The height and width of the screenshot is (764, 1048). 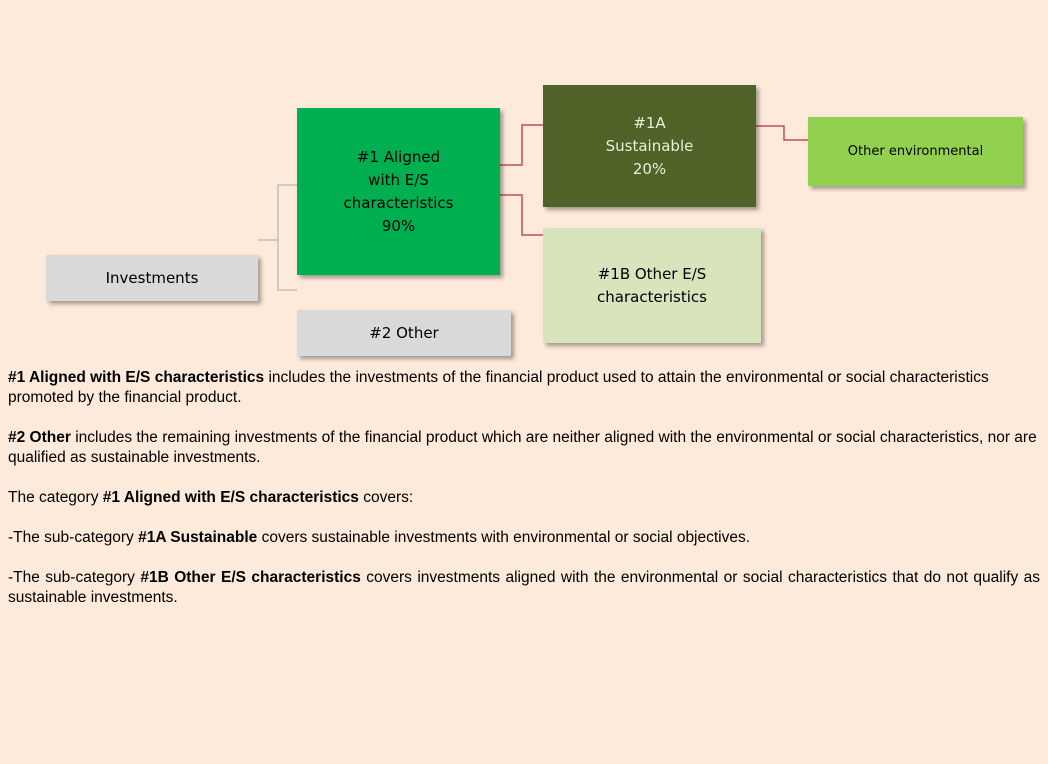 I want to click on node-label: #1 Aligned, so click(x=398, y=156).